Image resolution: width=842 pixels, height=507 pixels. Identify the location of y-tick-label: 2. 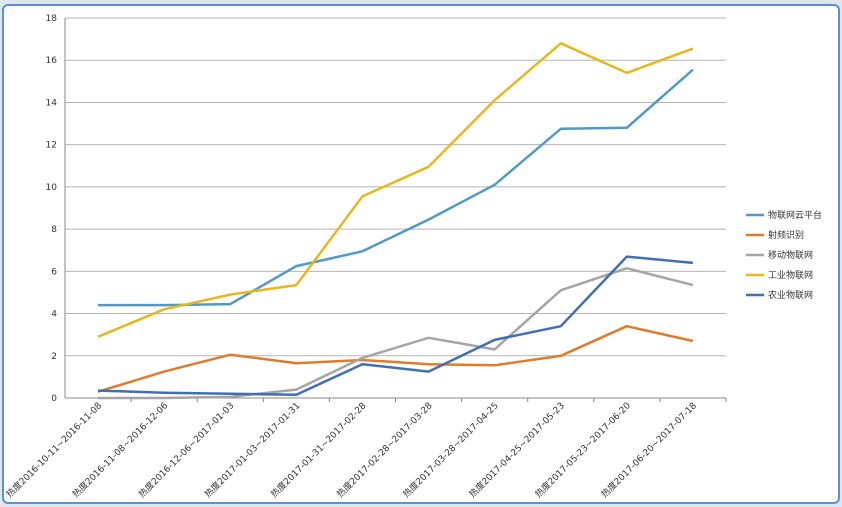
(54, 357).